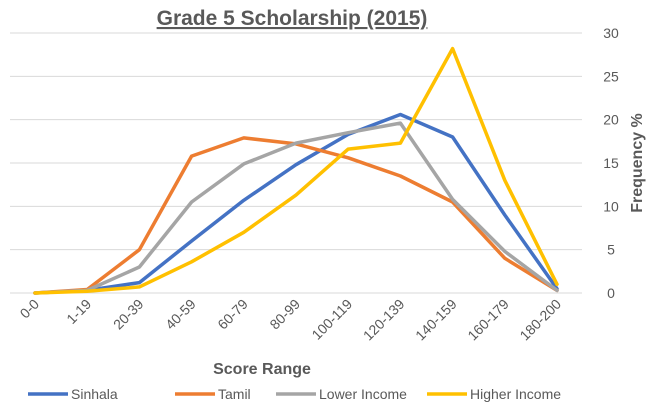  Describe the element at coordinates (232, 314) in the screenshot. I see `x-tick-label: 60-79` at that location.